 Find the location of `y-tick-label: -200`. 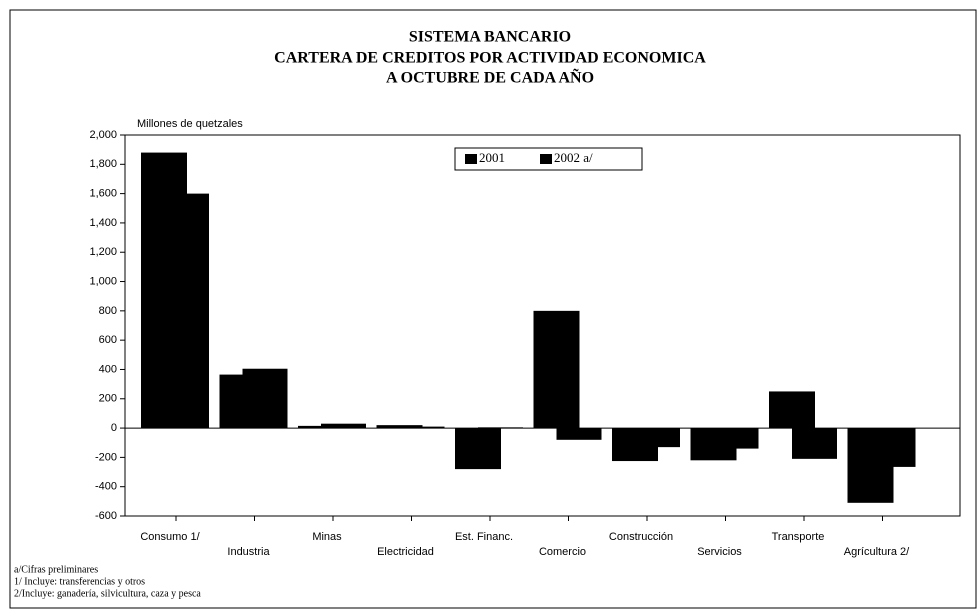

y-tick-label: -200 is located at coordinates (106, 457).